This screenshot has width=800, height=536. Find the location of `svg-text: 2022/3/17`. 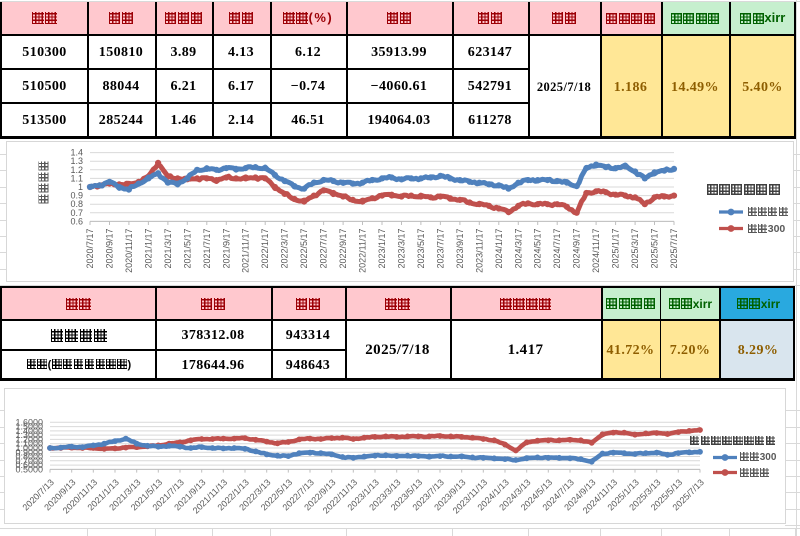

svg-text: 2022/3/17 is located at coordinates (285, 249).